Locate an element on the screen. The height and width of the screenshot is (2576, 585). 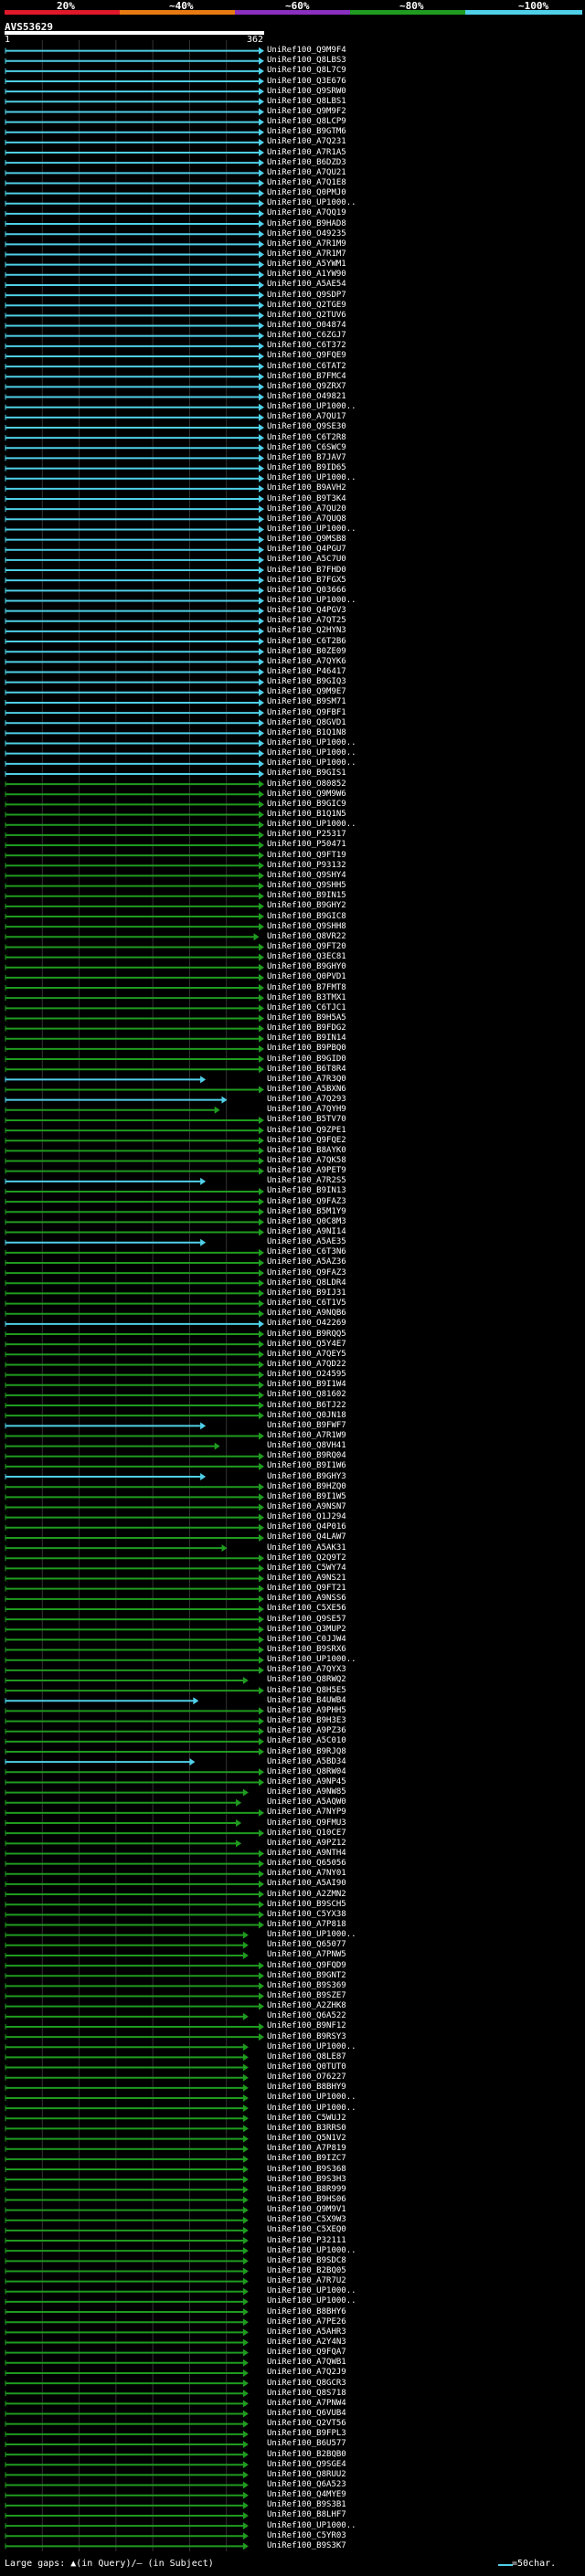
hit-label: UniRef100_Q6A522 is located at coordinates (307, 2016).